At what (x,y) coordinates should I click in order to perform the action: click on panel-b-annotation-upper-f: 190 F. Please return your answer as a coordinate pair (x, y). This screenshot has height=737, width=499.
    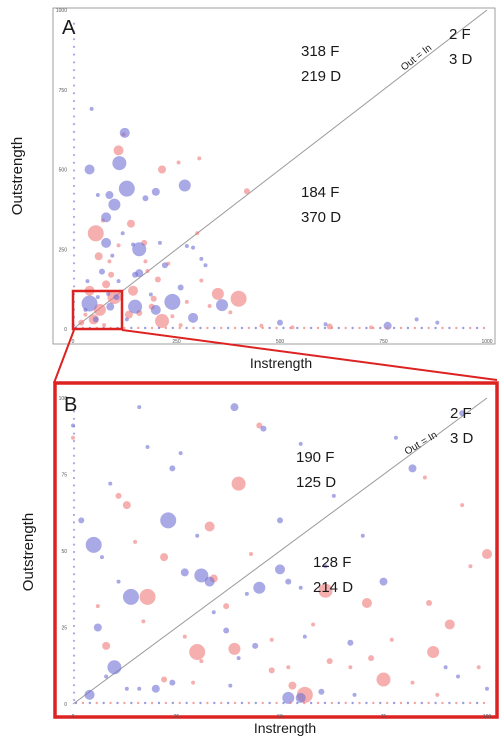
    Looking at the image, I should click on (315, 457).